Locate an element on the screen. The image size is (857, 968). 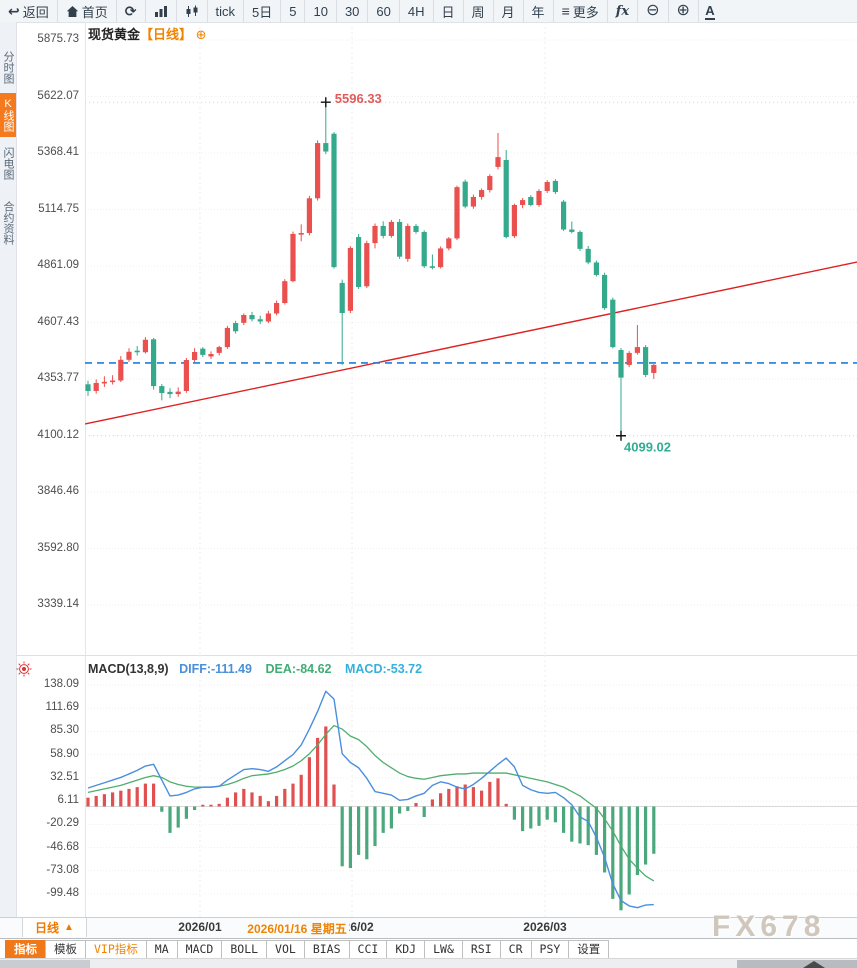
interval-60m-button: 60 is located at coordinates (384, 11).